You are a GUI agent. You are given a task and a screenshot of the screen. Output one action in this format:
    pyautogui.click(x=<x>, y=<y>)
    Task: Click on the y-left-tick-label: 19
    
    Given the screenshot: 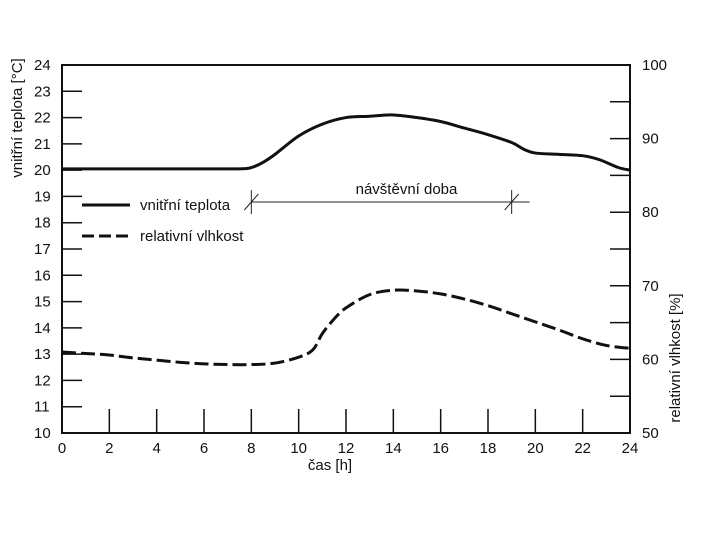 What is the action you would take?
    pyautogui.click(x=42, y=196)
    